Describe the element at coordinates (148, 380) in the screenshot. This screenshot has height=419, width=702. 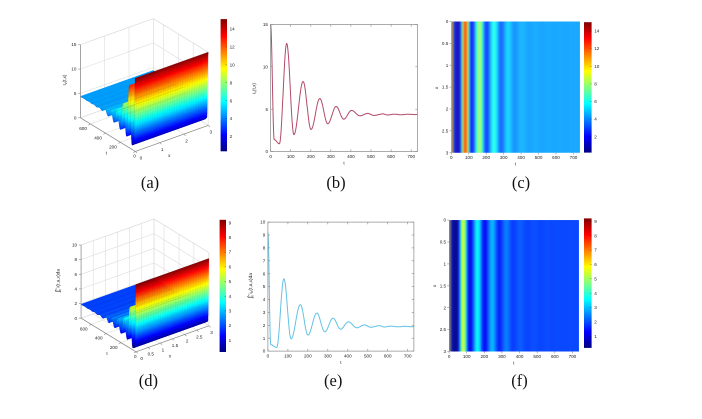
I see `svg-text: (d)` at that location.